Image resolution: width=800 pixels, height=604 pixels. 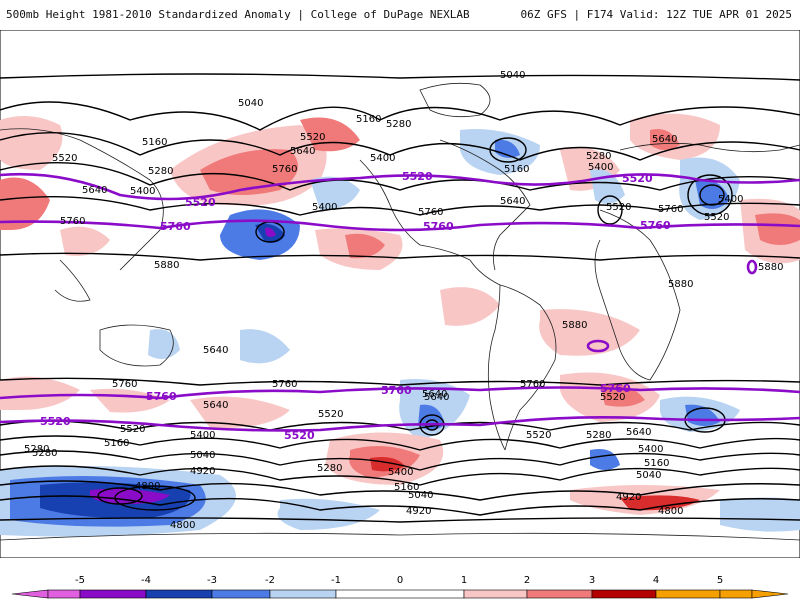 What do you see at coordinates (400, 77) in the screenshot?
I see `contour-5040-north` at bounding box center [400, 77].